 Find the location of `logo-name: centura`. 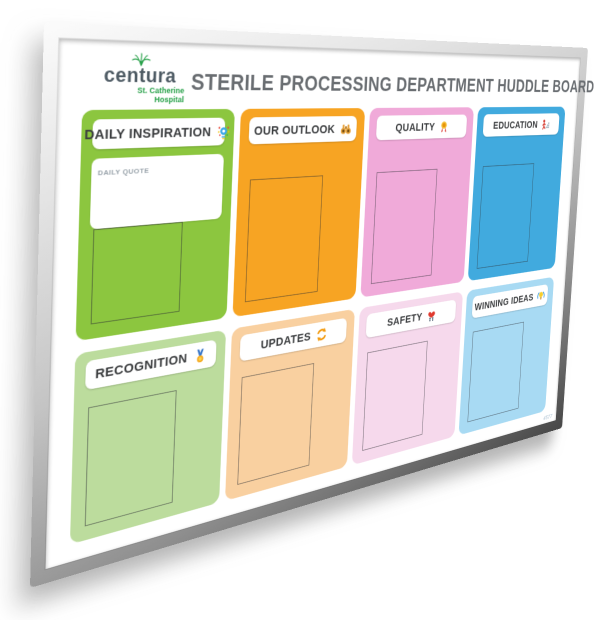

logo-name: centura is located at coordinates (140, 74).